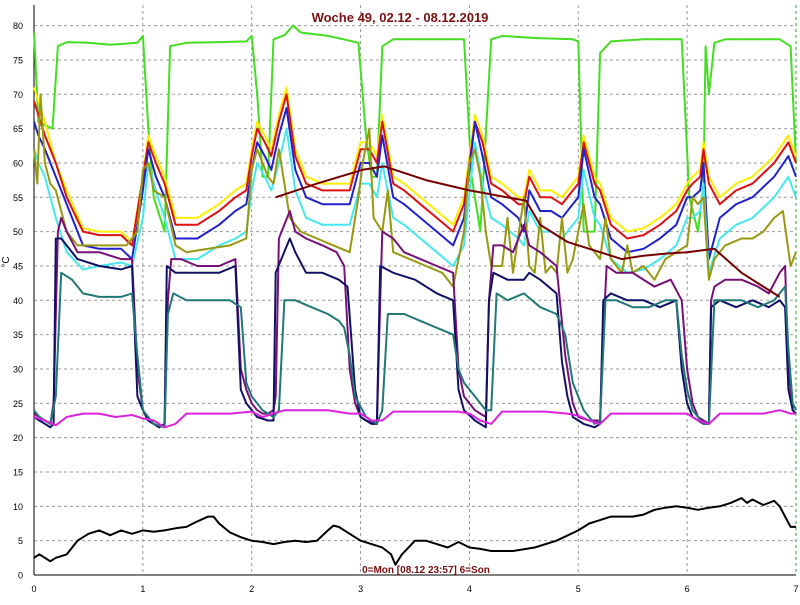 The width and height of the screenshot is (800, 605). What do you see at coordinates (18, 198) in the screenshot?
I see `y-tick-label: 55` at bounding box center [18, 198].